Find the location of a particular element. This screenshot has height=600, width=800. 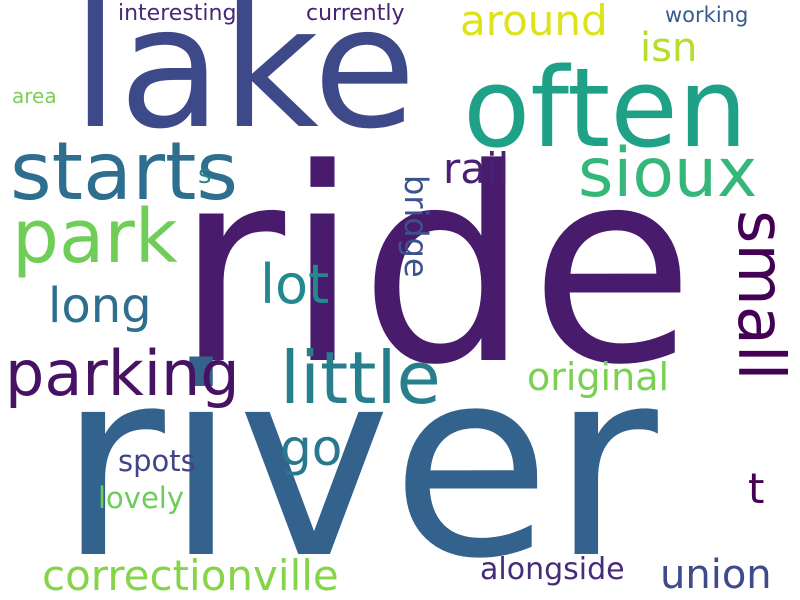

word-correctionville: correctionville is located at coordinates (190, 575).